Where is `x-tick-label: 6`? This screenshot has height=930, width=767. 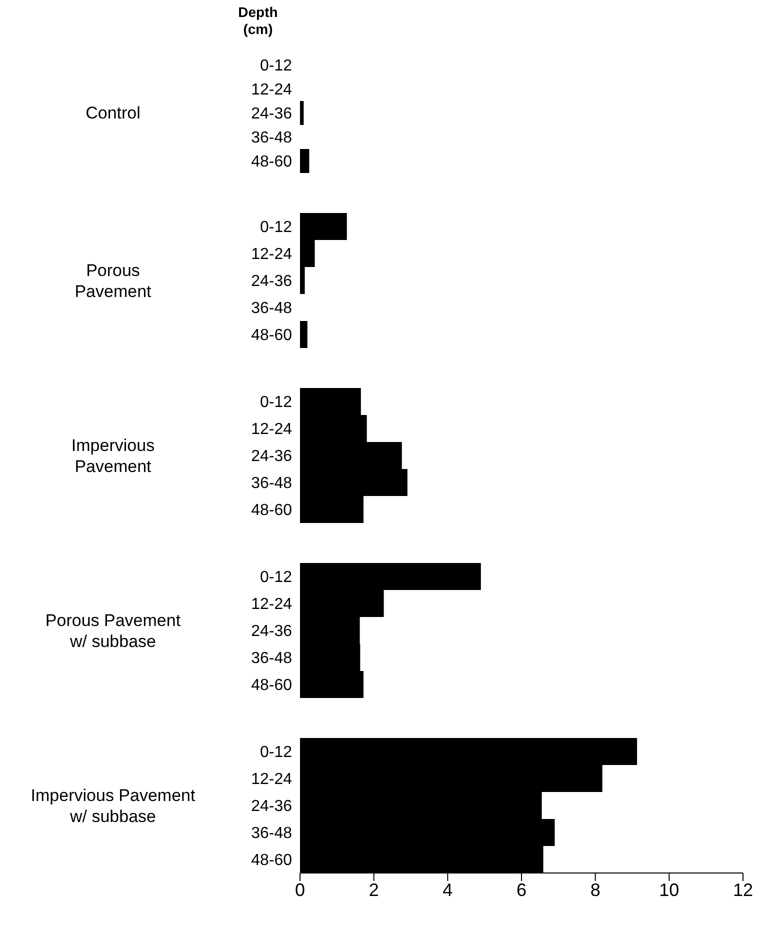 x-tick-label: 6 is located at coordinates (521, 890).